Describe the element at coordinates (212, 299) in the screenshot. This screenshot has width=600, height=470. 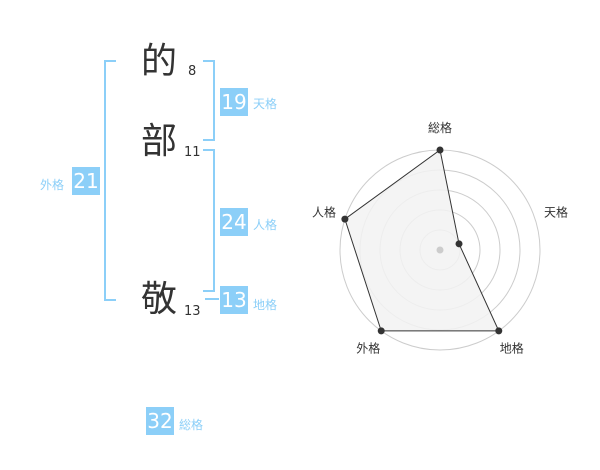
I see `chikaku-connector` at that location.